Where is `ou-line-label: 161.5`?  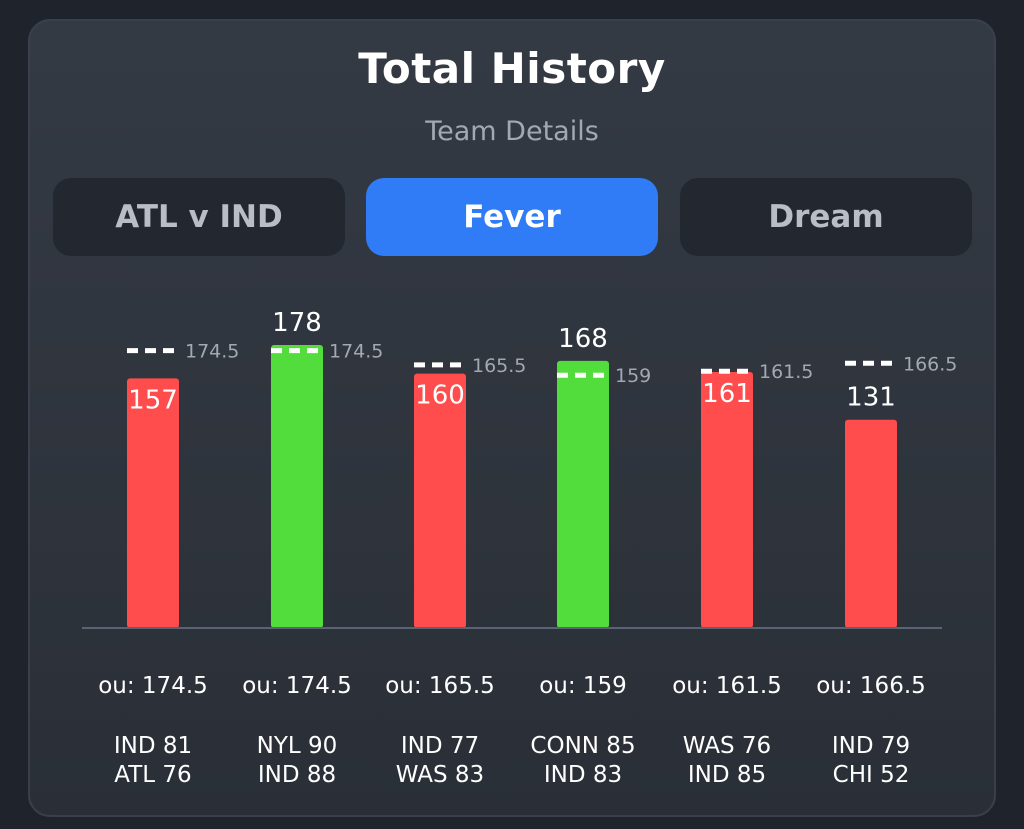 ou-line-label: 161.5 is located at coordinates (786, 372).